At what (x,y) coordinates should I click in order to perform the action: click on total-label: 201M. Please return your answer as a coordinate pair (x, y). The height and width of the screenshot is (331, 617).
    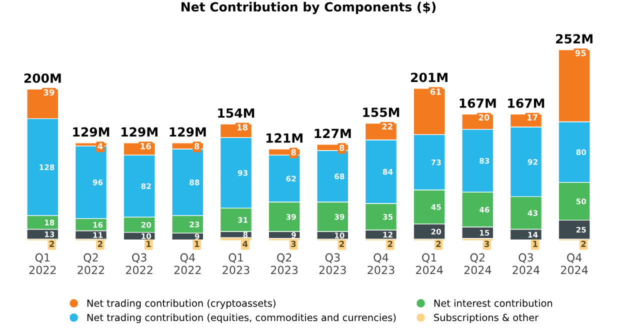
    Looking at the image, I should click on (429, 77).